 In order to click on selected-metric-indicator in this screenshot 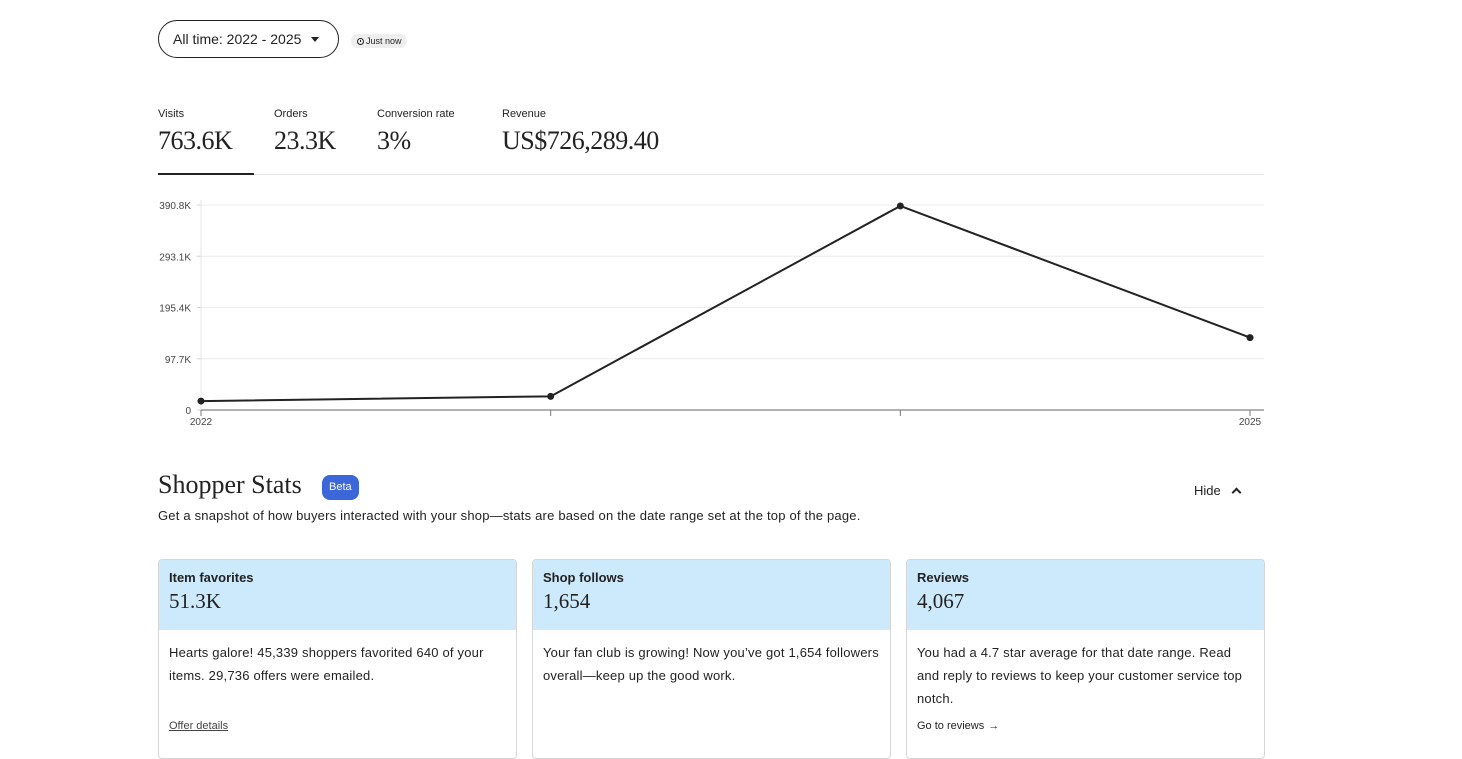, I will do `click(206, 174)`.